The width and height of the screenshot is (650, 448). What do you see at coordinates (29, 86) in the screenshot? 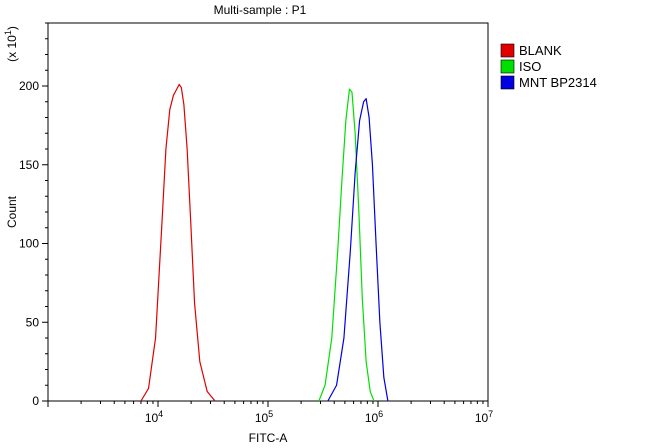
I see `y-tick-label: 200` at bounding box center [29, 86].